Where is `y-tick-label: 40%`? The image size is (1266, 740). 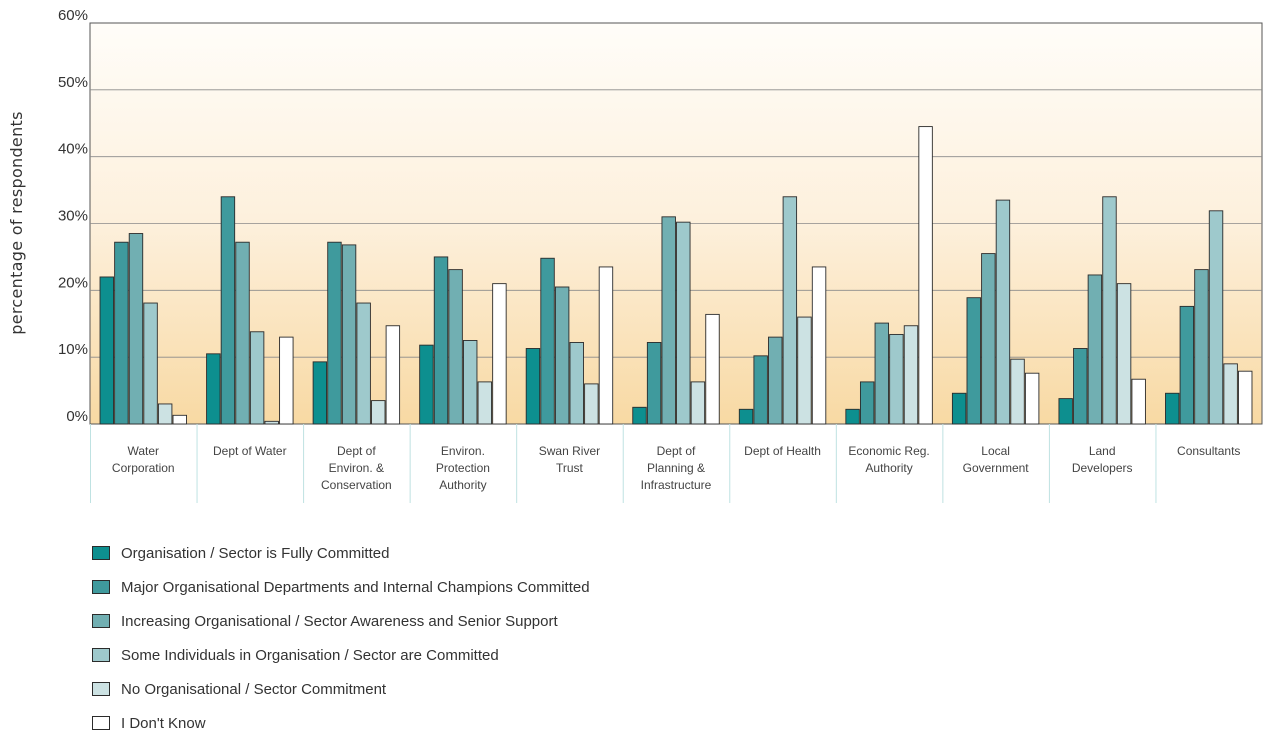 y-tick-label: 40% is located at coordinates (73, 149).